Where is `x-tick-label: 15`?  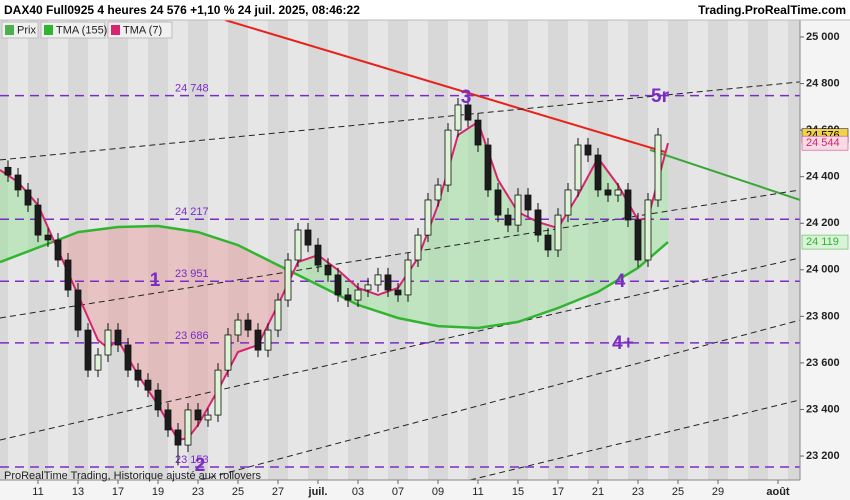
x-tick-label: 15 is located at coordinates (518, 492).